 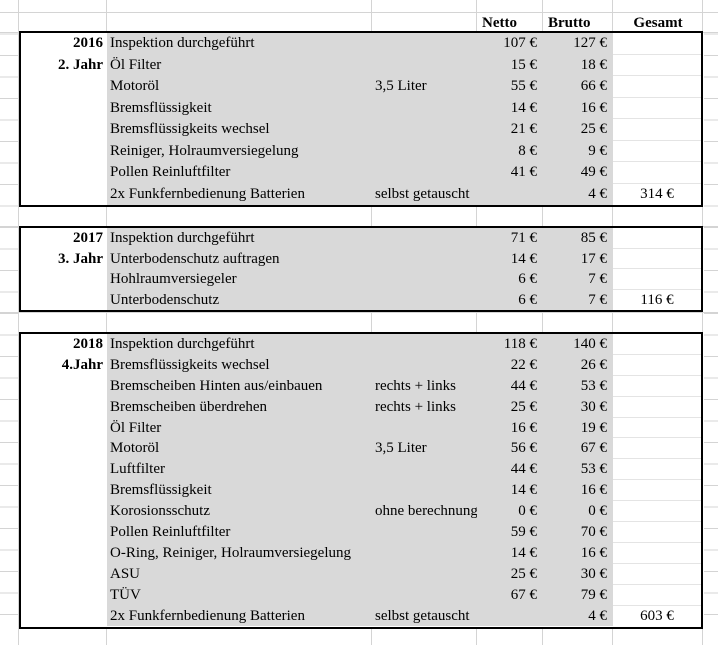 What do you see at coordinates (499, 23) in the screenshot?
I see `column-header-netto: Netto` at bounding box center [499, 23].